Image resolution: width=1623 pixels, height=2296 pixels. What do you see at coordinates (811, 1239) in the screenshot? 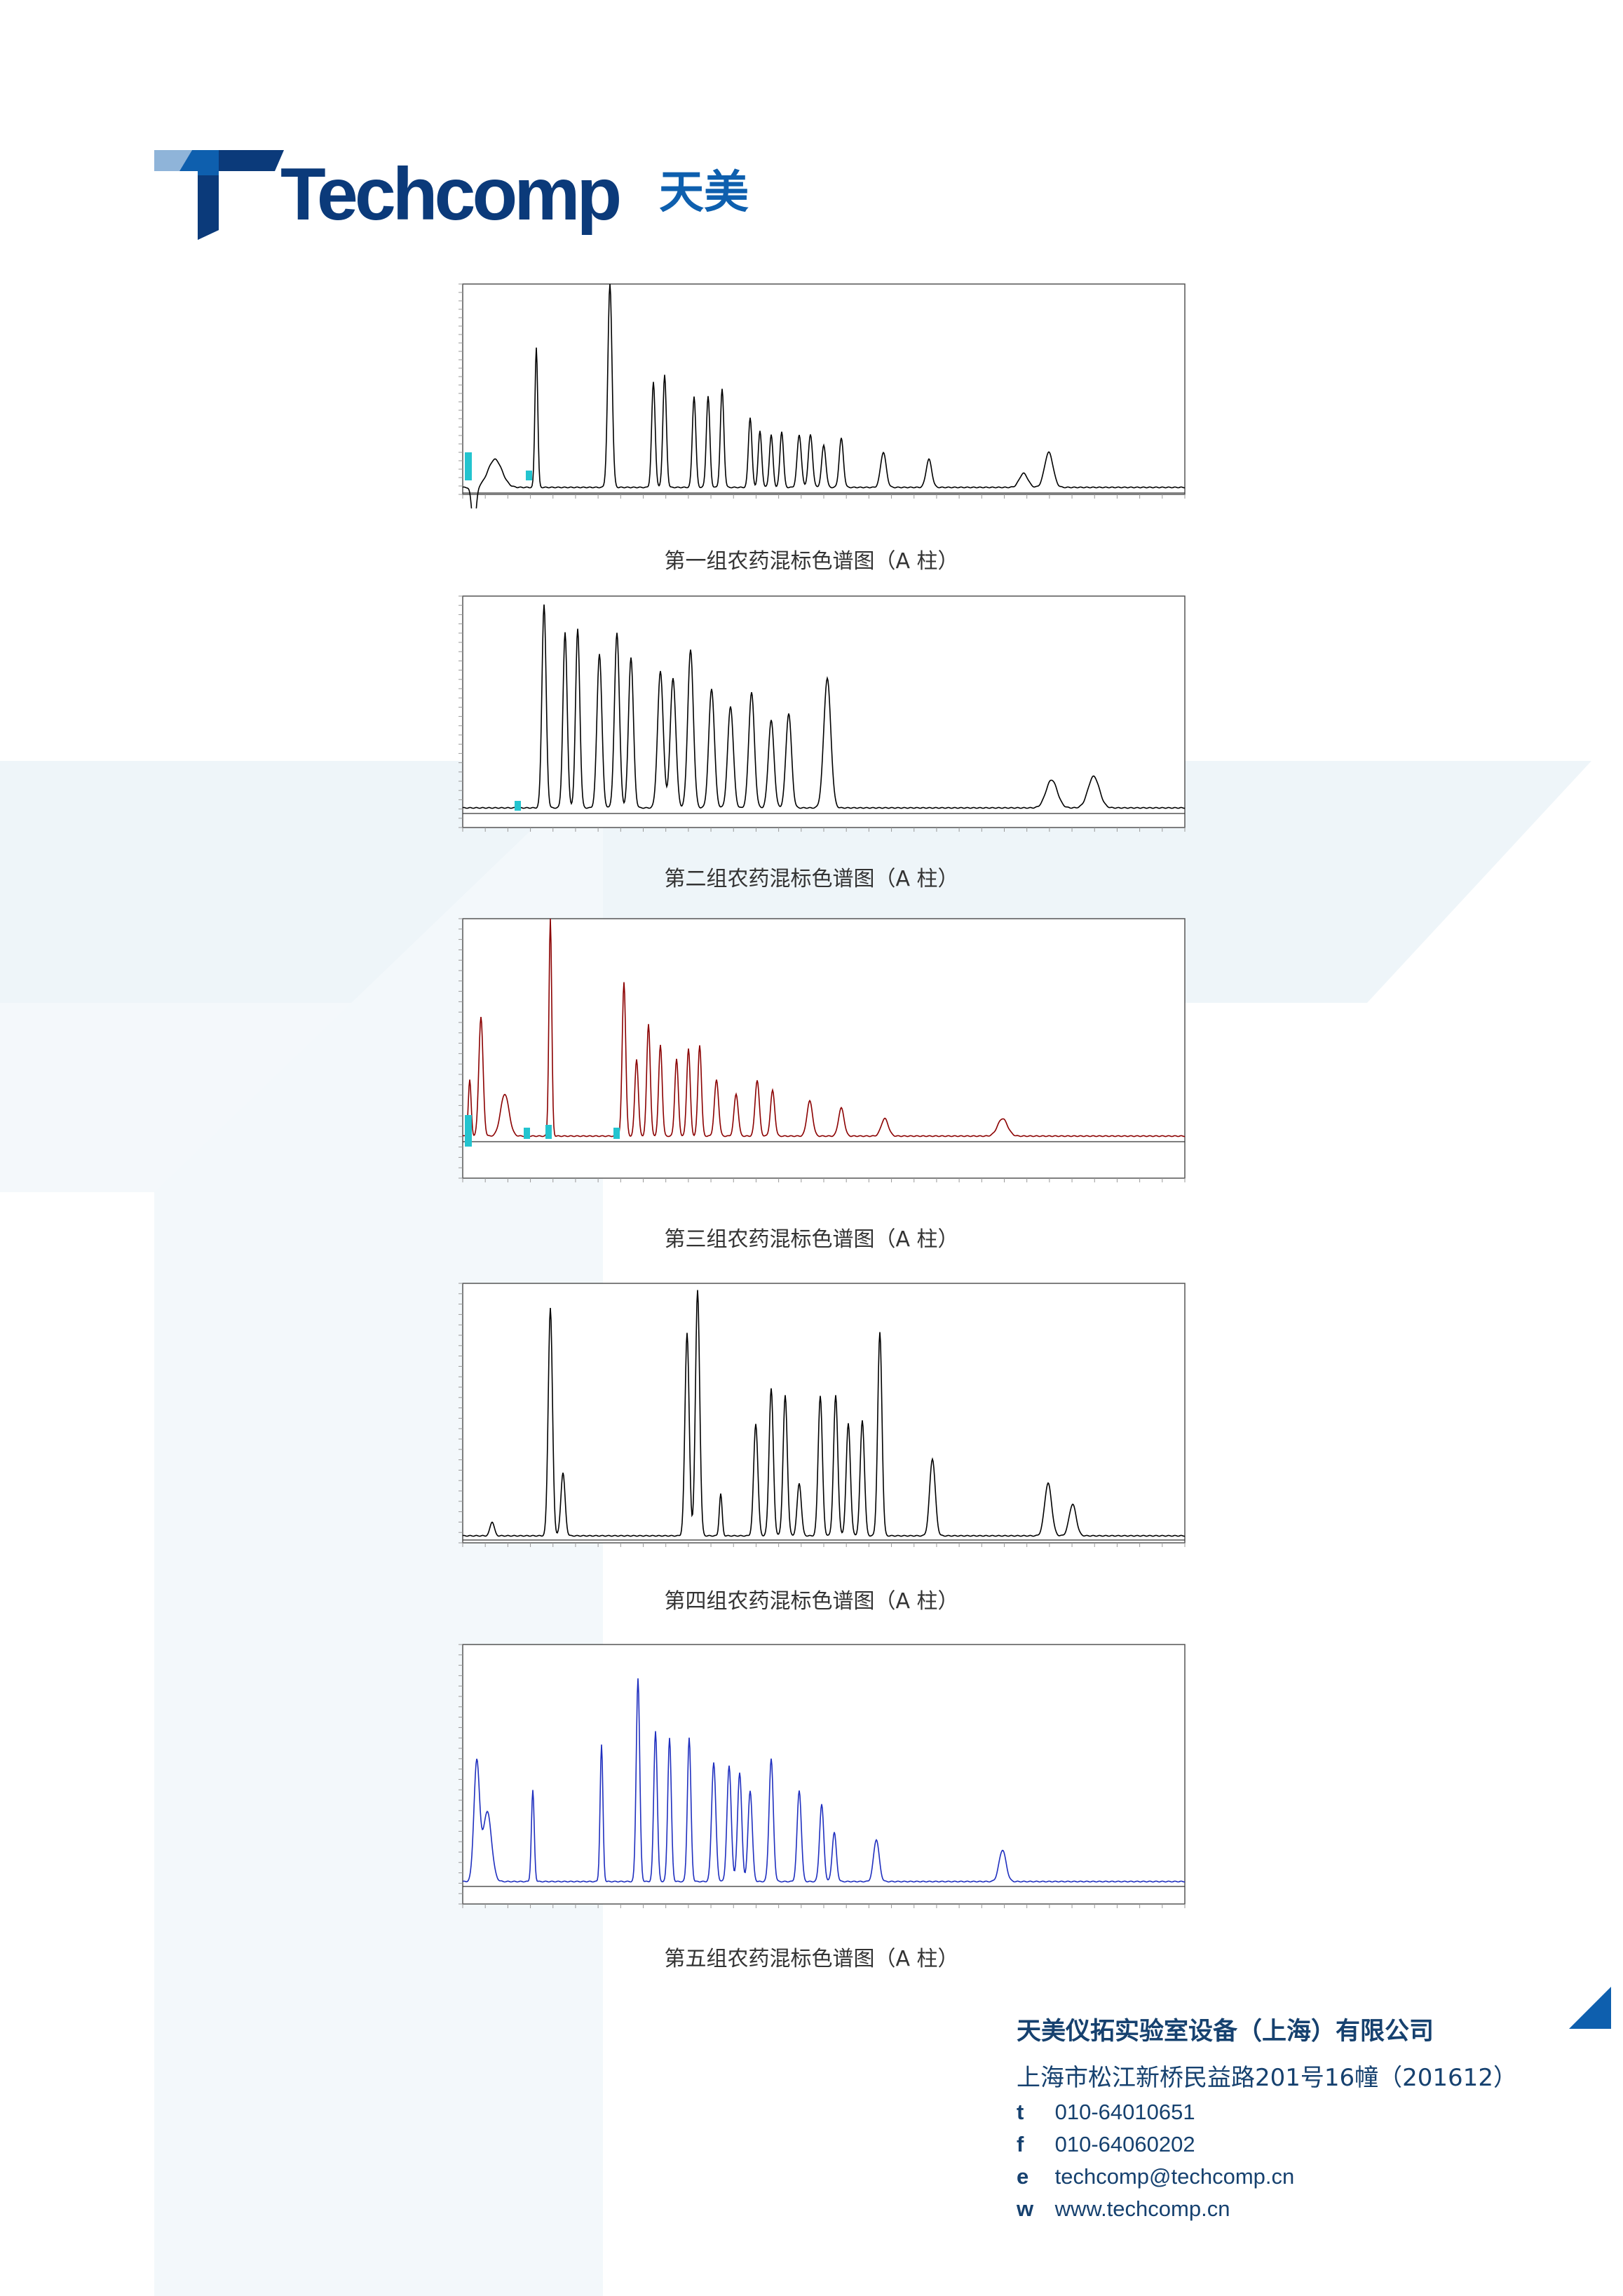
I see `chromatogram-3-caption: 第三组农药混标色谱图（A 柱）` at bounding box center [811, 1239].